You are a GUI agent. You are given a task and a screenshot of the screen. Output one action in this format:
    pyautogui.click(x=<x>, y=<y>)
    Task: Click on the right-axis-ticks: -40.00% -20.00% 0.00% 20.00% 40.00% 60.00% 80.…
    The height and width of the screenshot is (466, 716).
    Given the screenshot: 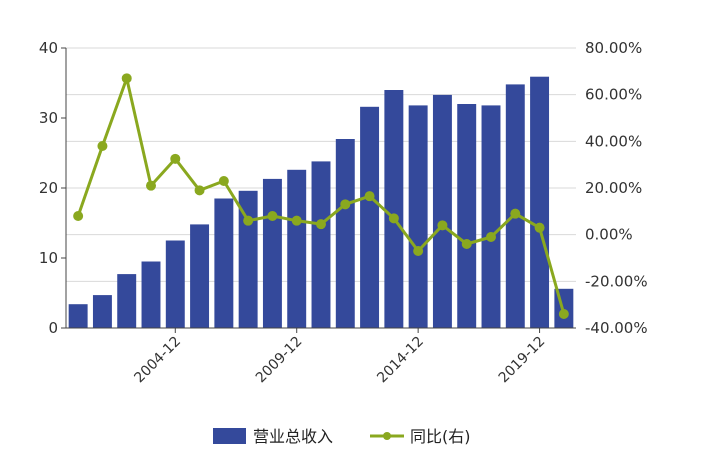 What is the action you would take?
    pyautogui.click(x=616, y=188)
    